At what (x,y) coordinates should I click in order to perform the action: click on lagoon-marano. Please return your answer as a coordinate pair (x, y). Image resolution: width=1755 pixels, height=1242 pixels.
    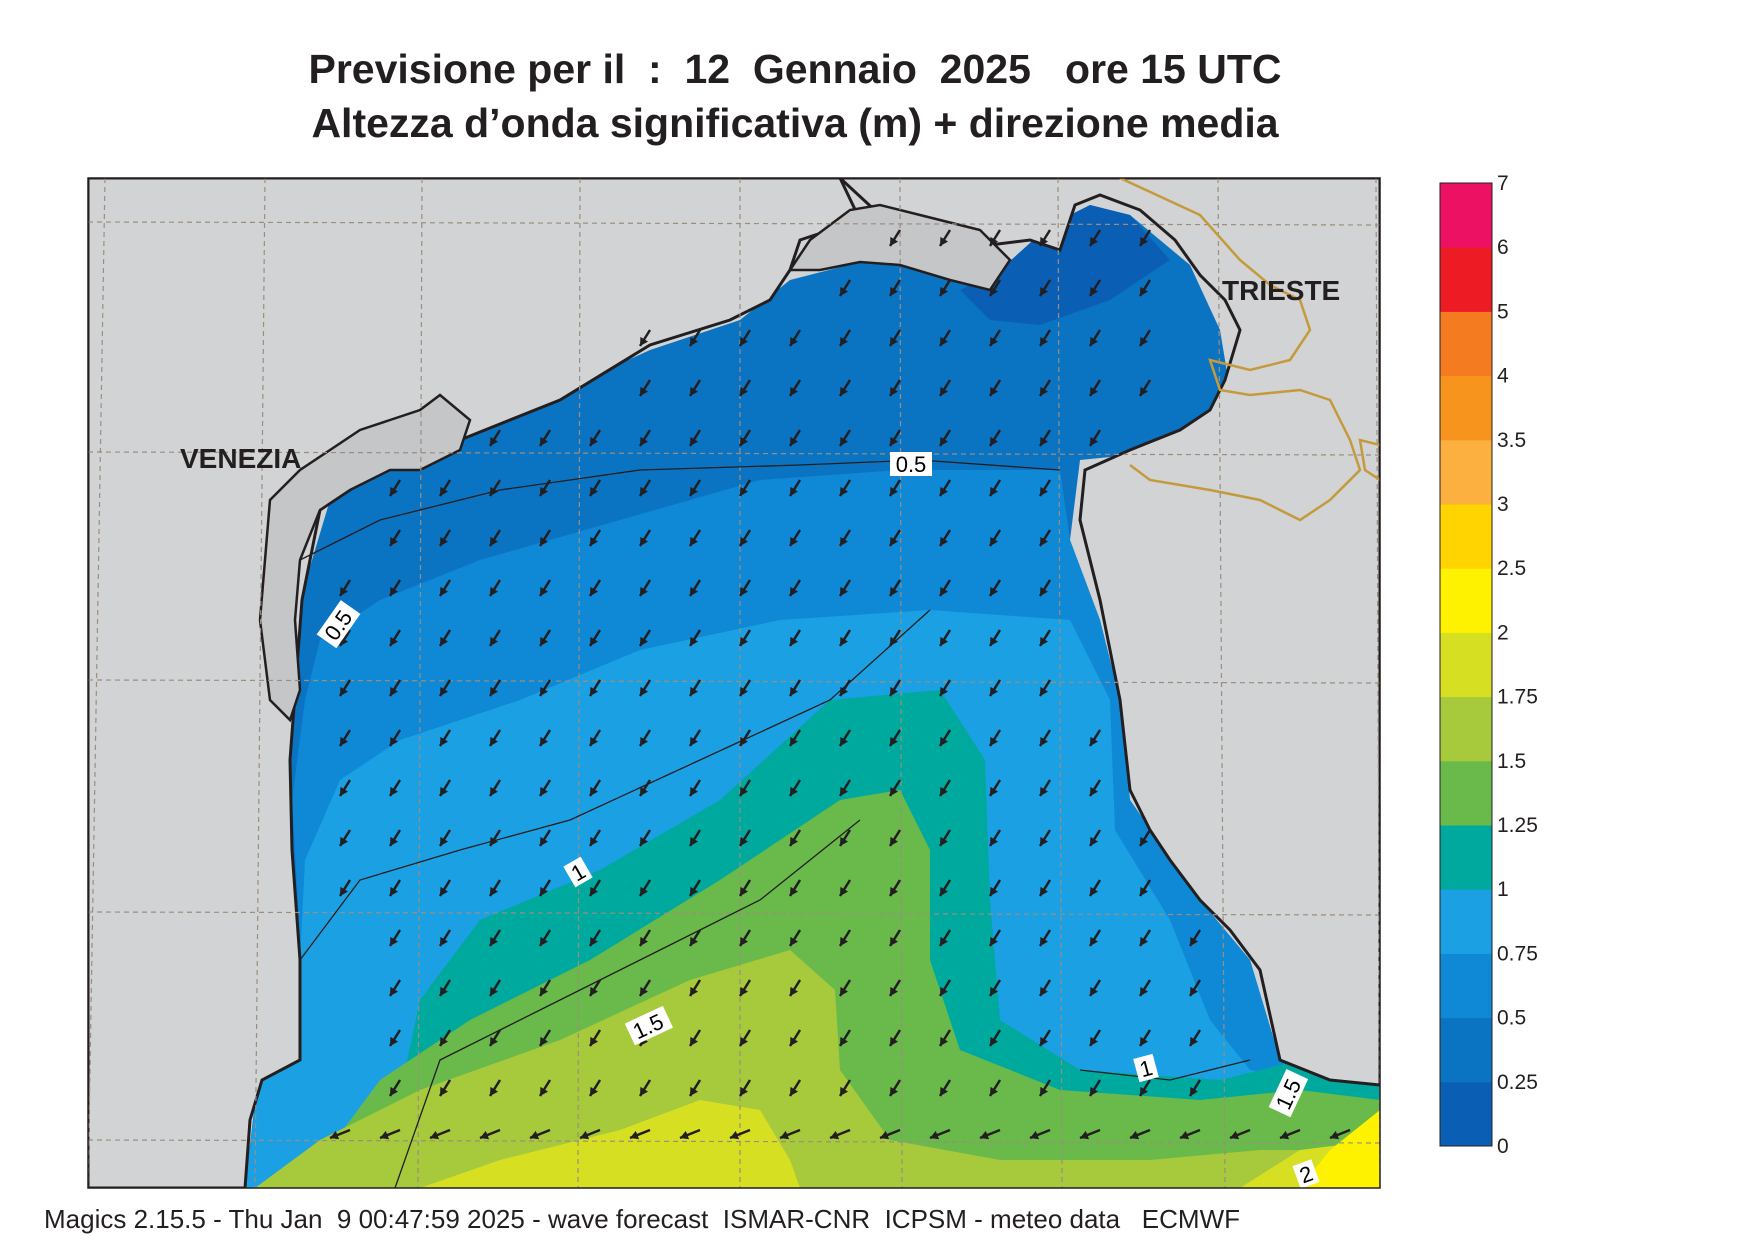
    Looking at the image, I should click on (899, 247).